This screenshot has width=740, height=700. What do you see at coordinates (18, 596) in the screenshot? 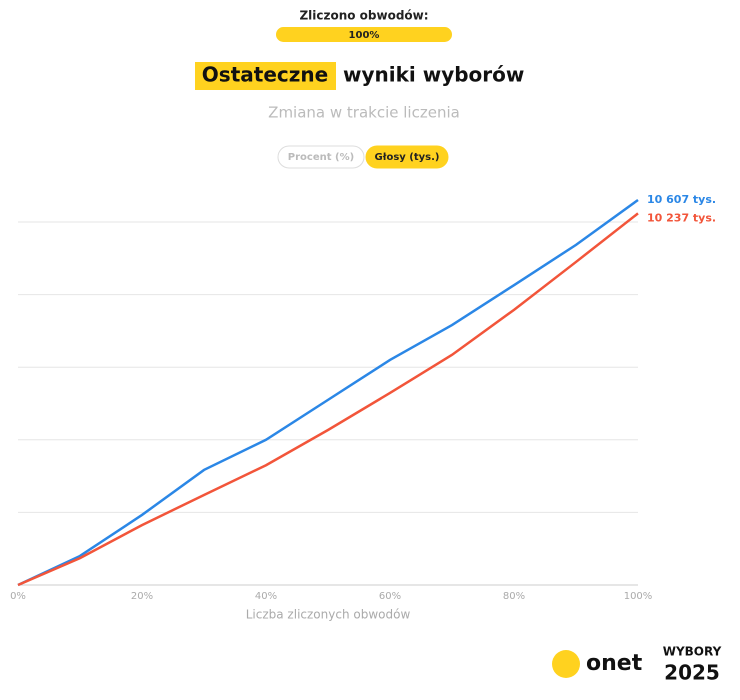
I see `x-tick-label: 0%` at bounding box center [18, 596].